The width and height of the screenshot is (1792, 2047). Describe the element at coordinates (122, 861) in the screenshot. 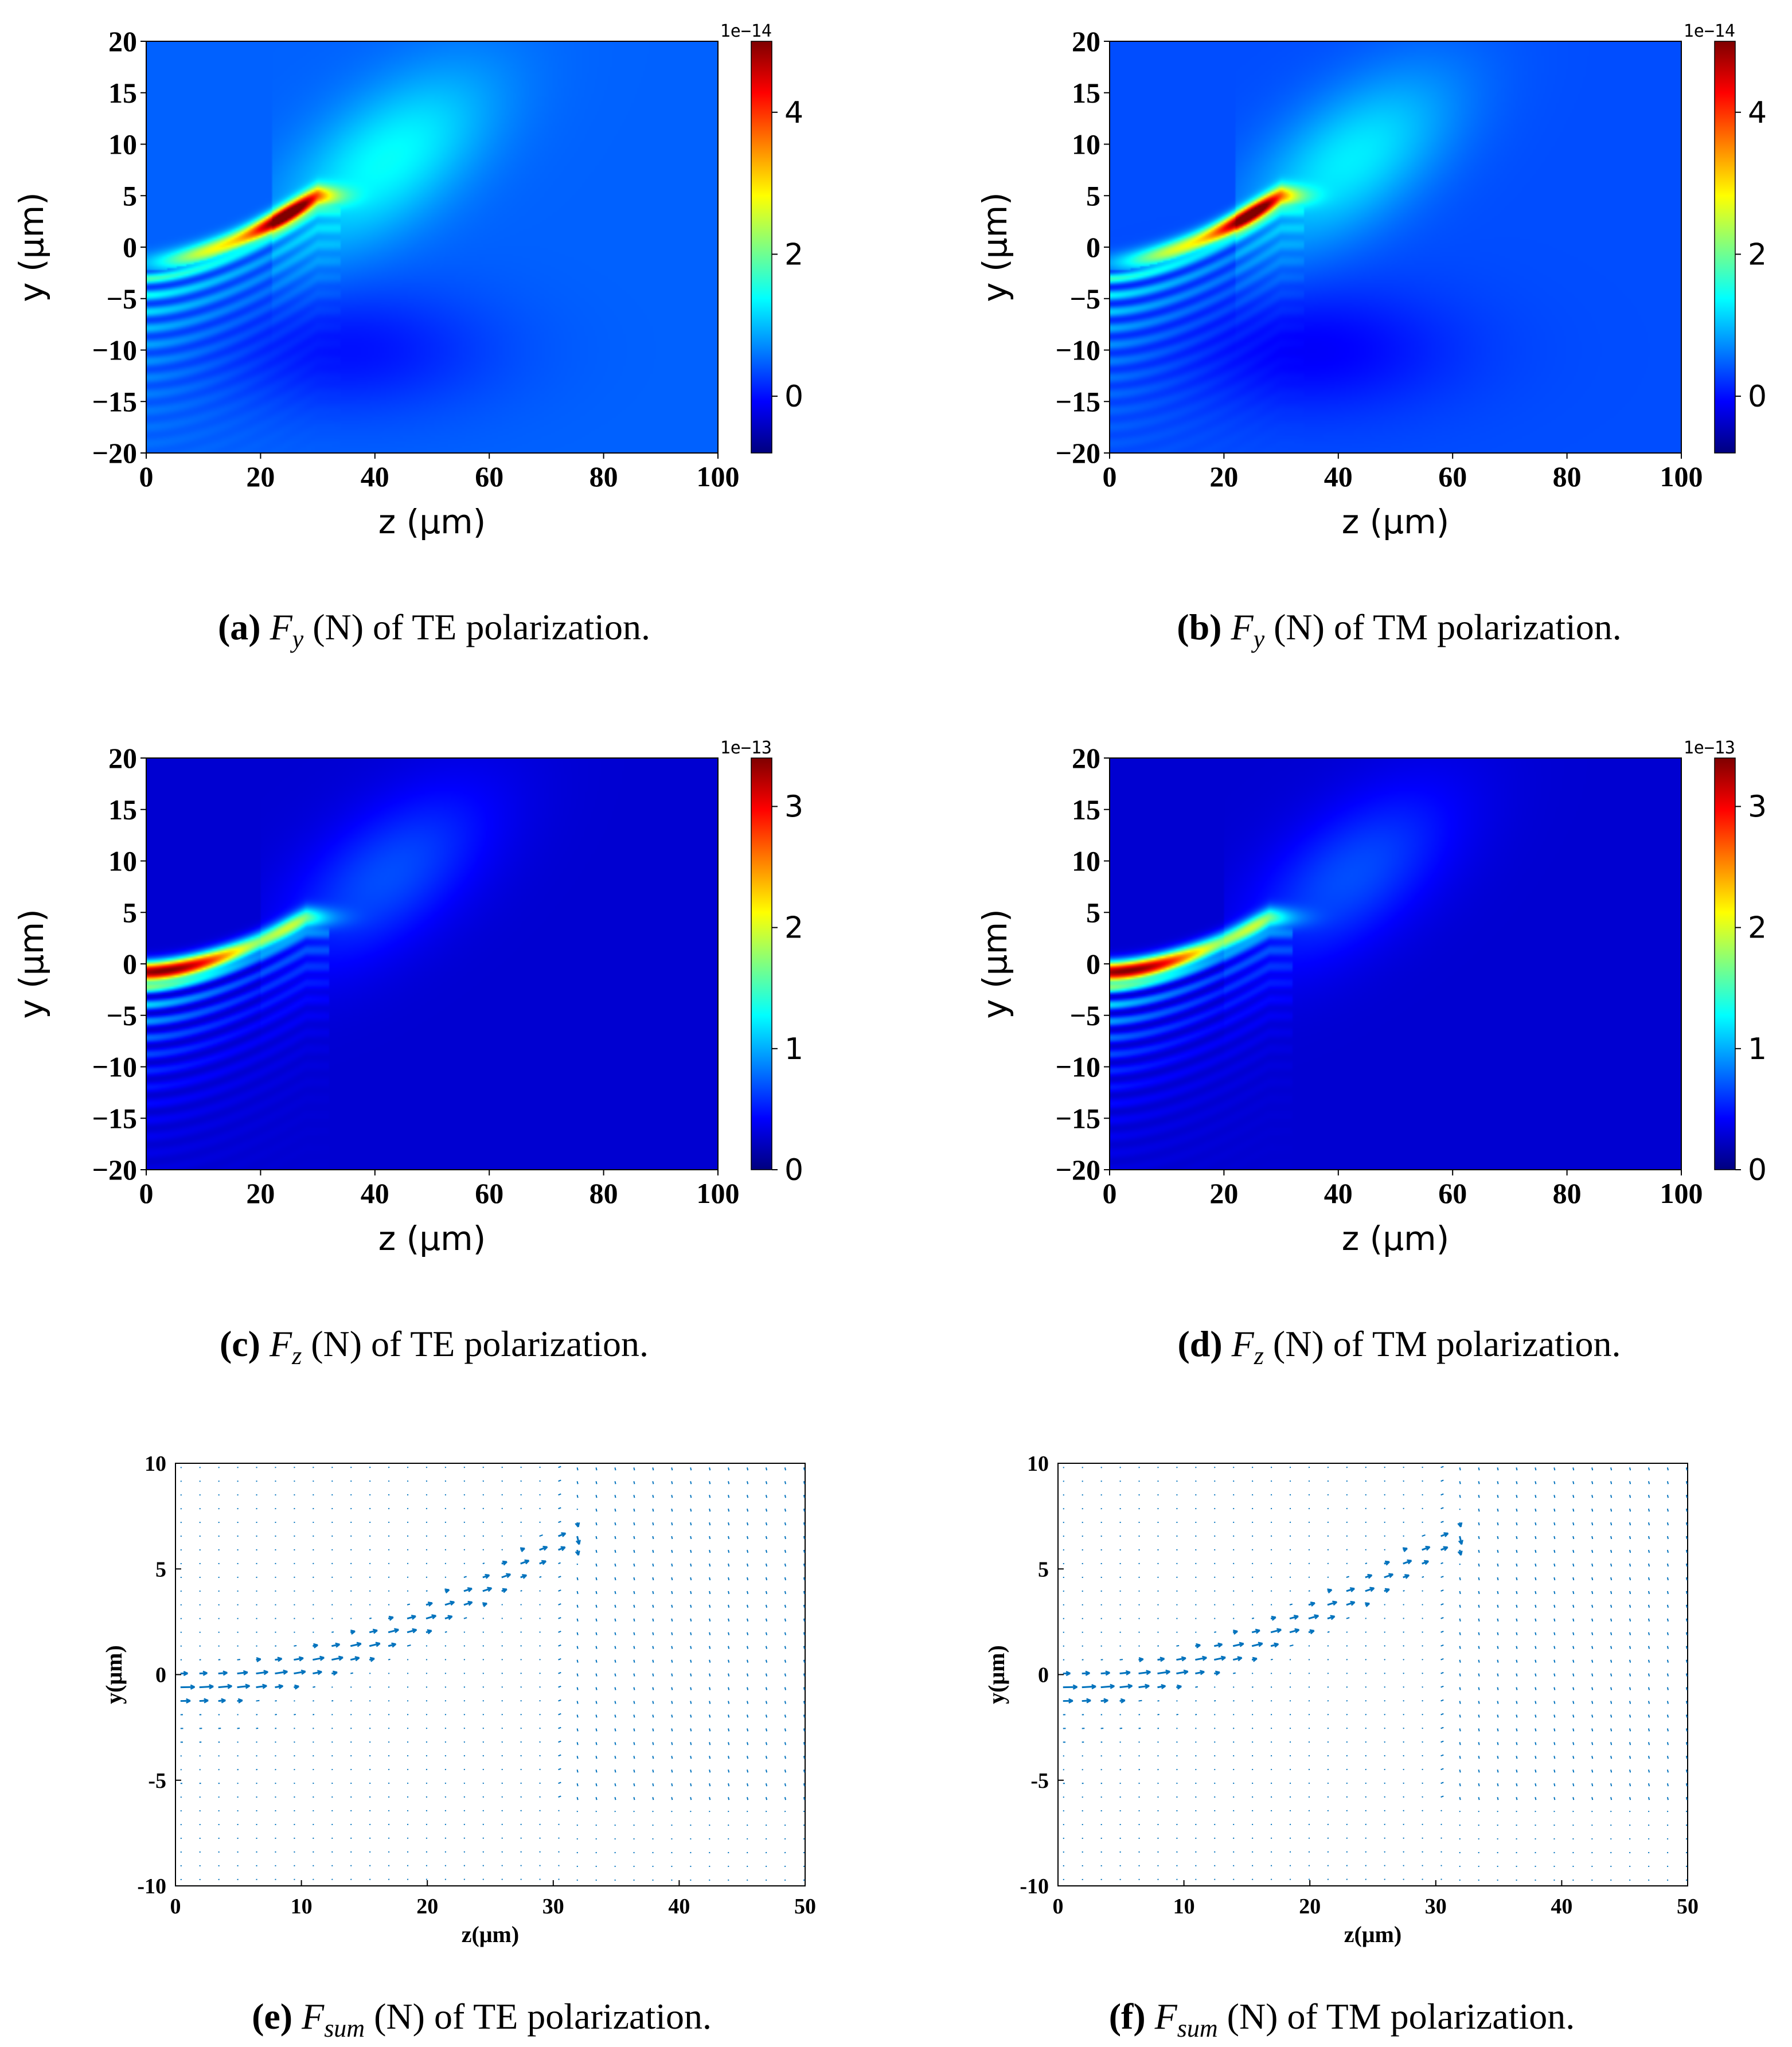

I see `y-tick-label: 10` at that location.